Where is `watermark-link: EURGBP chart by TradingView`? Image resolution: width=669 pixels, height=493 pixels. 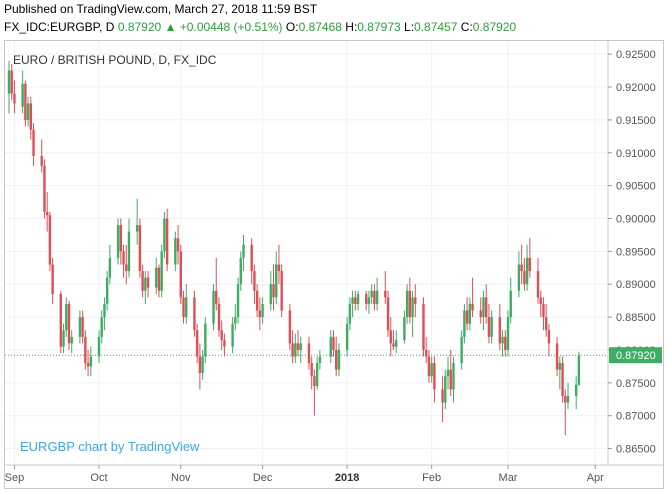
watermark-link: EURGBP chart by TradingView is located at coordinates (110, 446).